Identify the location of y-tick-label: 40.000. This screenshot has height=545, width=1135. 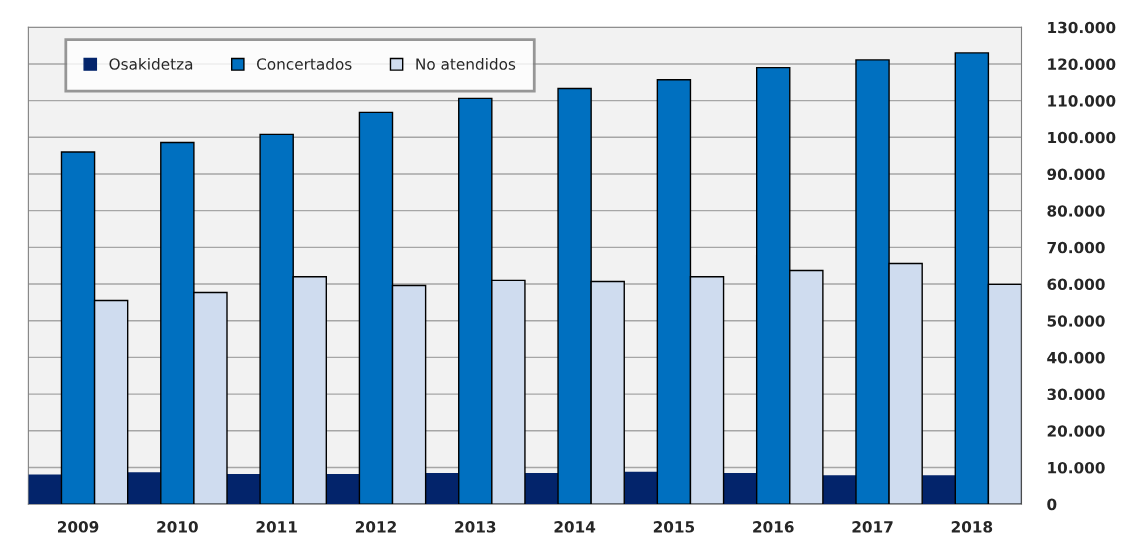
(1076, 357).